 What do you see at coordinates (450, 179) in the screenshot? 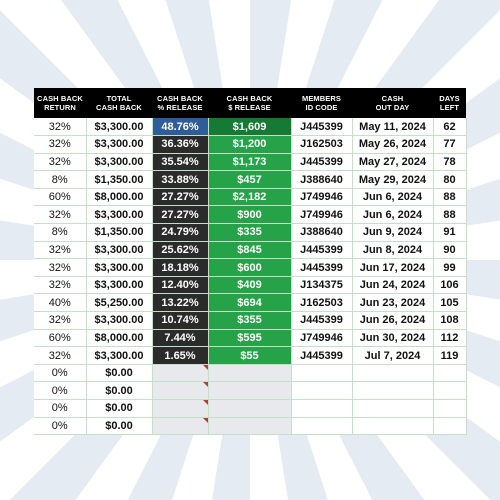
I see `cell-days-left: 80` at bounding box center [450, 179].